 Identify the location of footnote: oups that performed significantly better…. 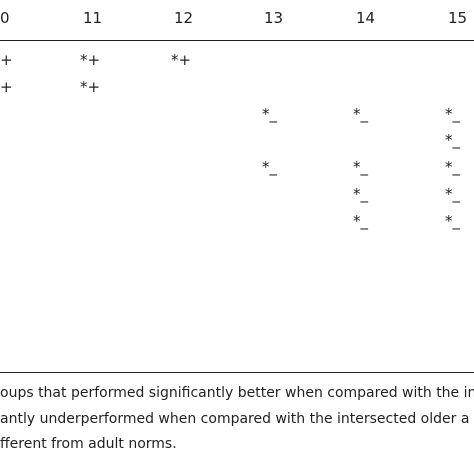
(237, 393).